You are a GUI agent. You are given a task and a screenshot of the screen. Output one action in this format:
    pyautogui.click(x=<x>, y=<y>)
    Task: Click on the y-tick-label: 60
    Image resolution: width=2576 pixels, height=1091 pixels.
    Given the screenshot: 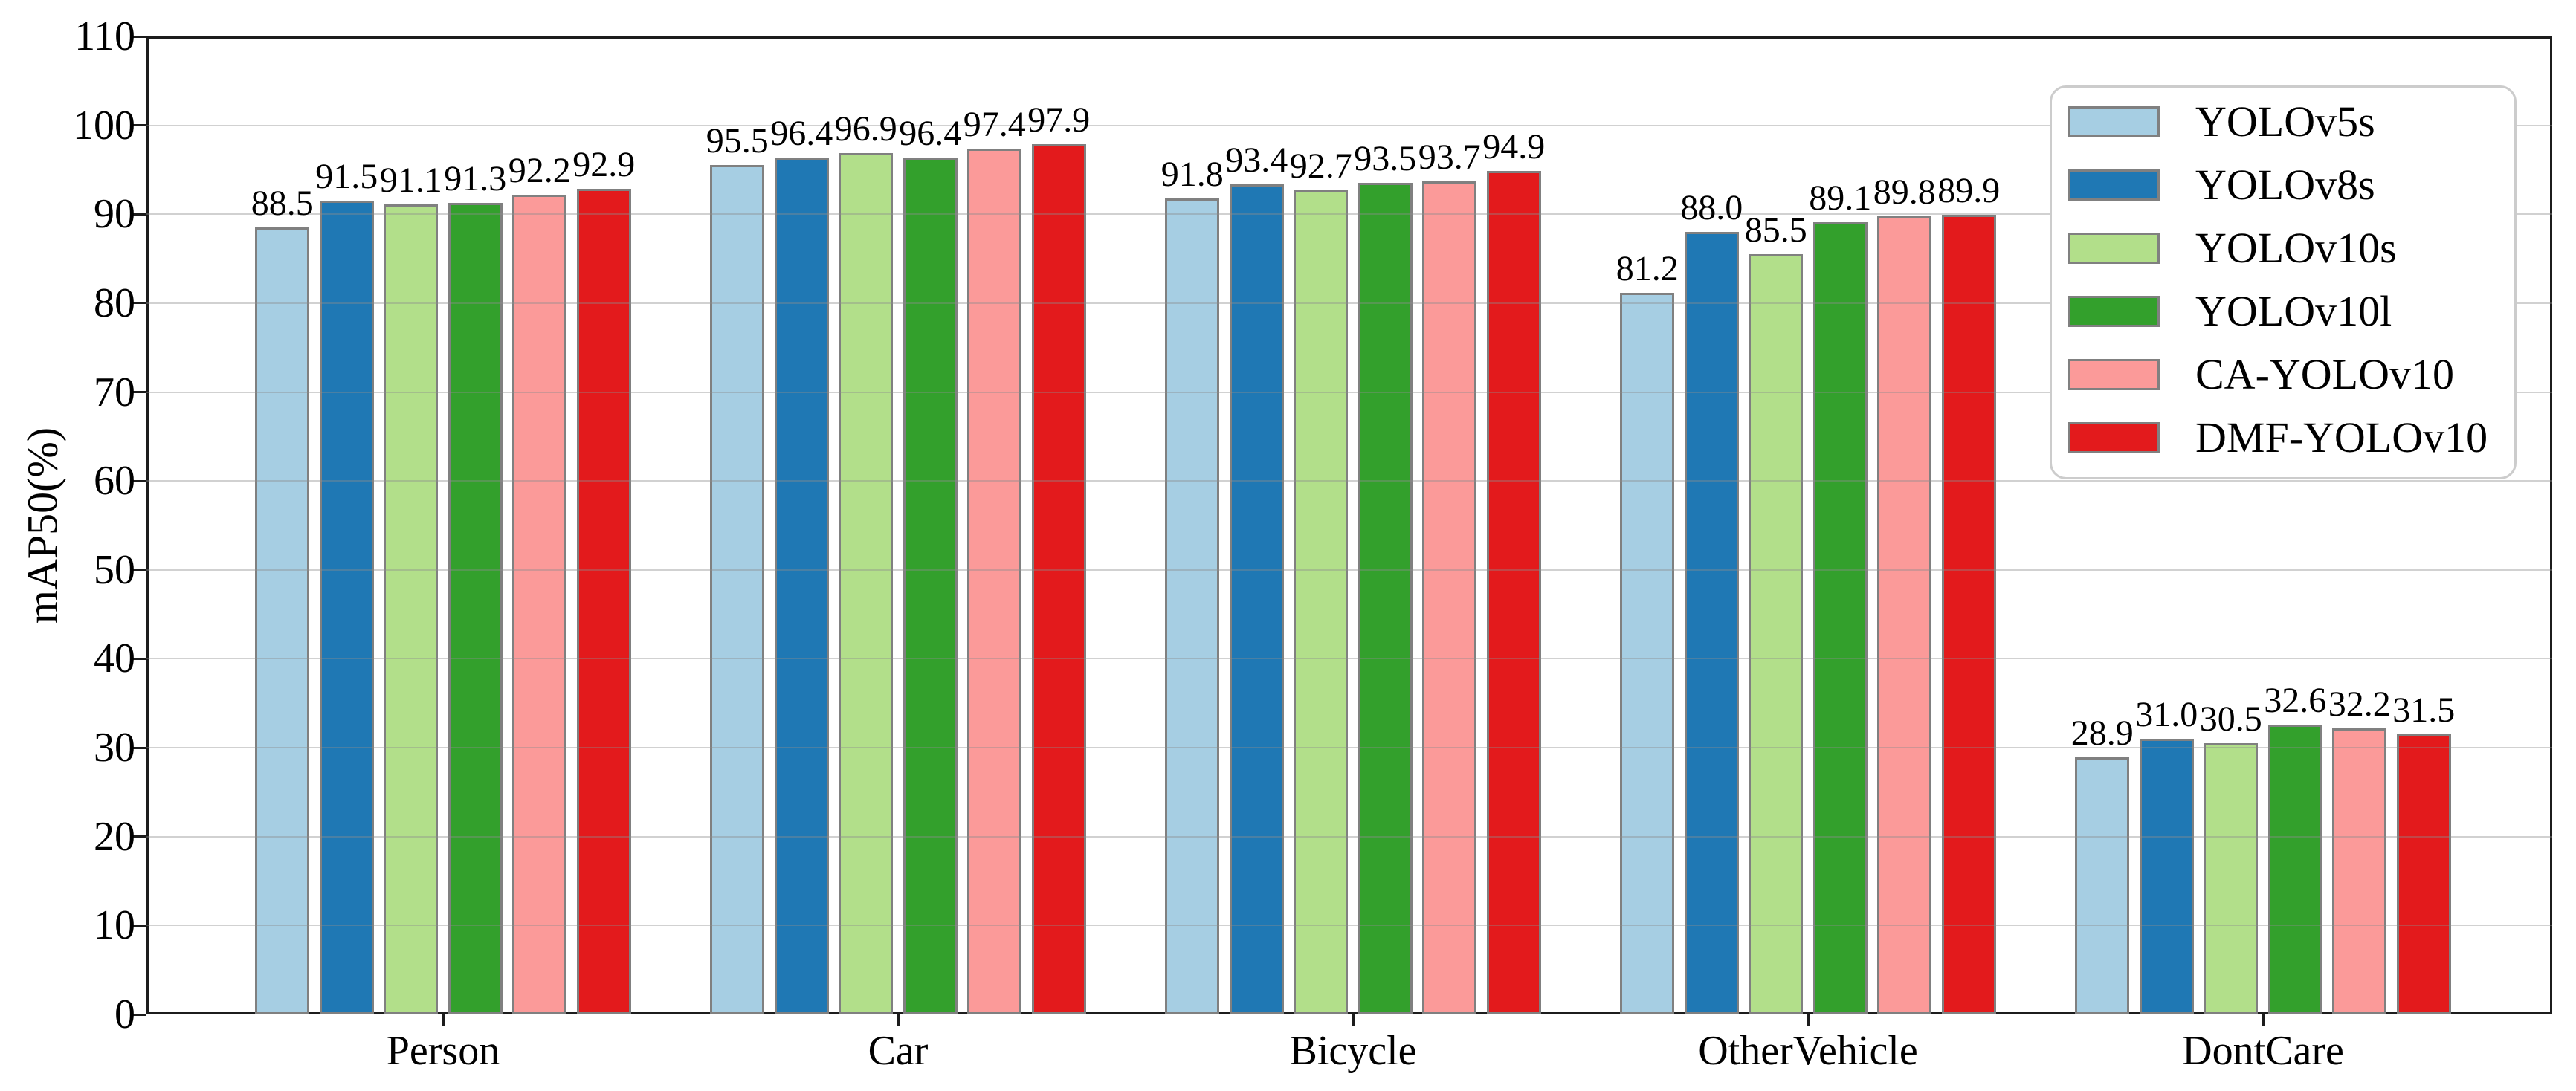 What is the action you would take?
    pyautogui.click(x=114, y=481)
    